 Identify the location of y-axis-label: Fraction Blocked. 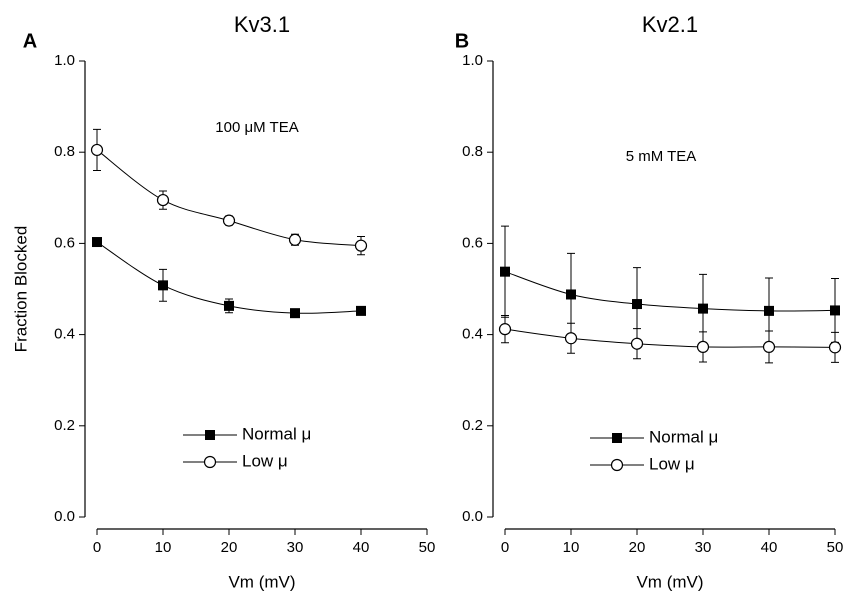
(20, 289).